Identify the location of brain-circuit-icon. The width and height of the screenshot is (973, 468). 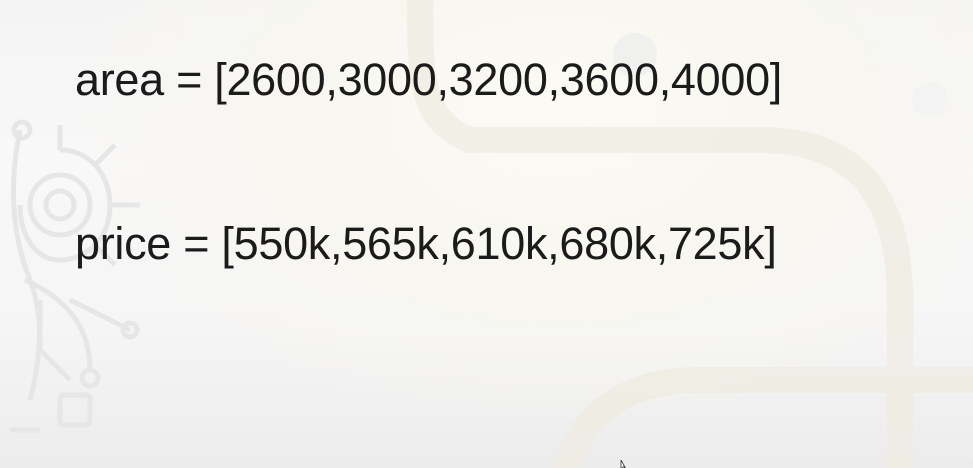
(75, 276).